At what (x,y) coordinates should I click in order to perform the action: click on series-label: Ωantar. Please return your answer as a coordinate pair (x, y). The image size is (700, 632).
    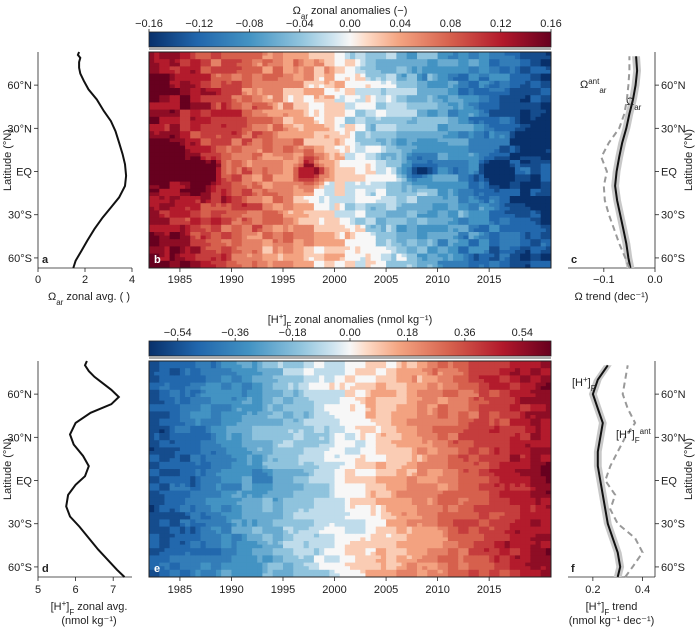
    Looking at the image, I should click on (593, 86).